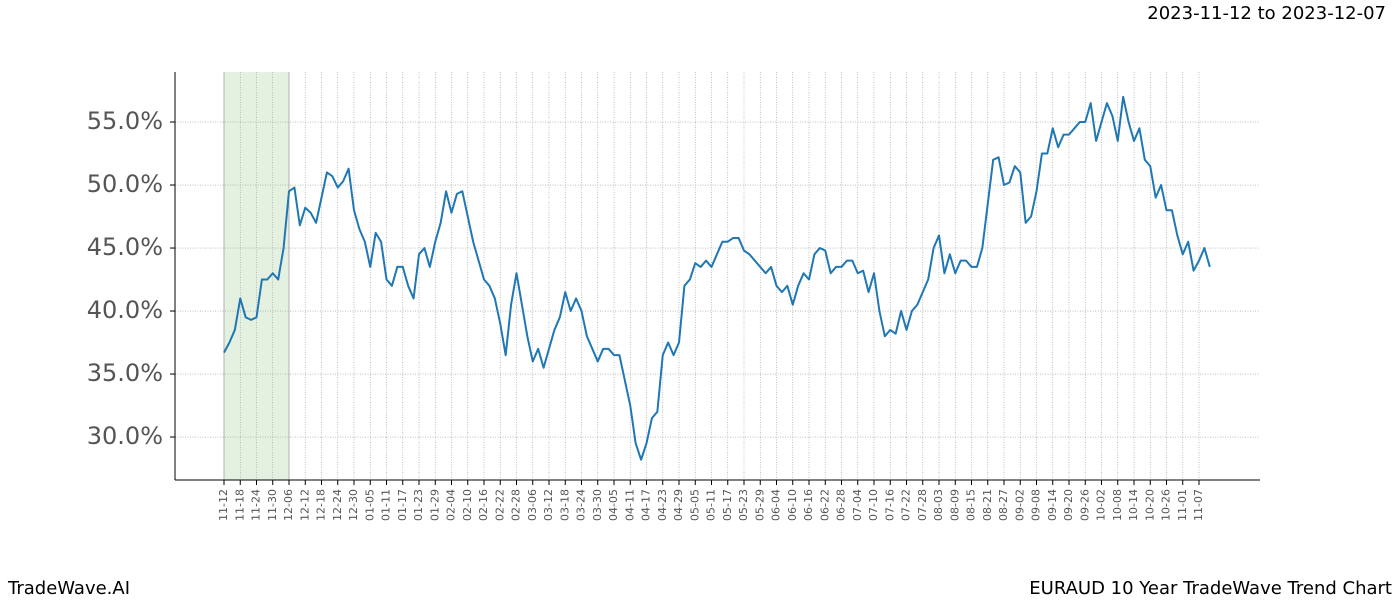 The width and height of the screenshot is (1400, 600). I want to click on x-tick-label: 06-22, so click(824, 505).